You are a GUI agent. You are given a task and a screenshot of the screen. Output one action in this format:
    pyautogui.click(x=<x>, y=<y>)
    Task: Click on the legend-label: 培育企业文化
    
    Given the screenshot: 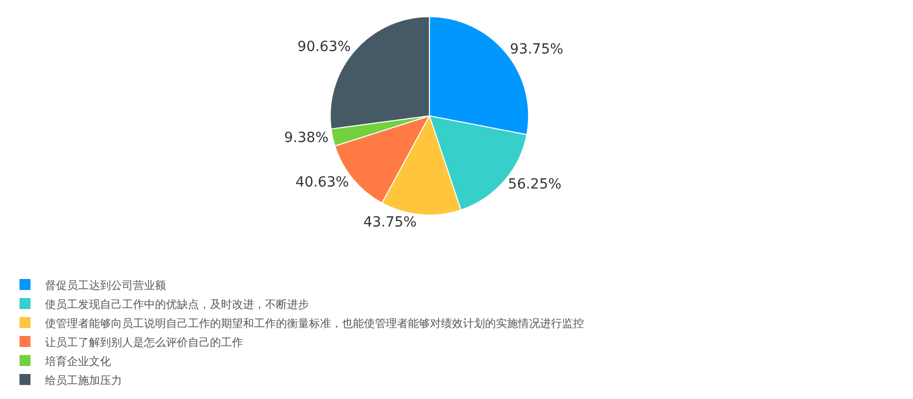 What is the action you would take?
    pyautogui.click(x=77, y=361)
    